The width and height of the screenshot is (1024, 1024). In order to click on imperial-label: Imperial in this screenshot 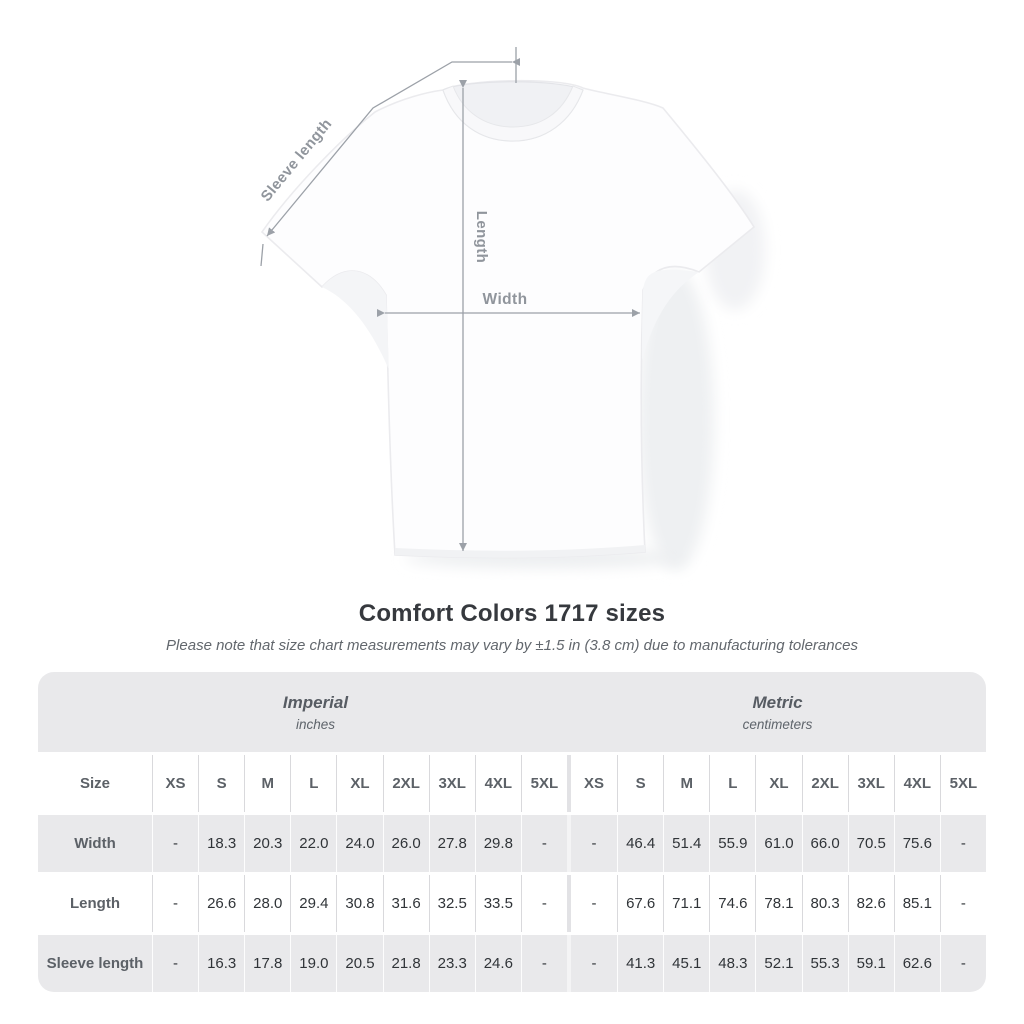, I will do `click(315, 702)`.